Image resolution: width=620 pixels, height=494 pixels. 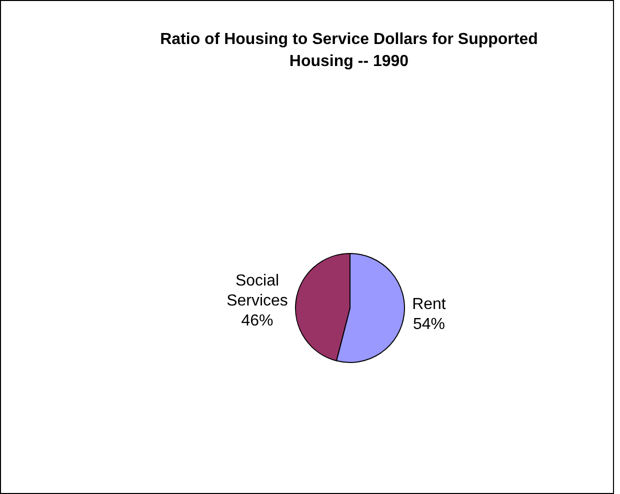 What do you see at coordinates (428, 325) in the screenshot?
I see `data-label: 54%` at bounding box center [428, 325].